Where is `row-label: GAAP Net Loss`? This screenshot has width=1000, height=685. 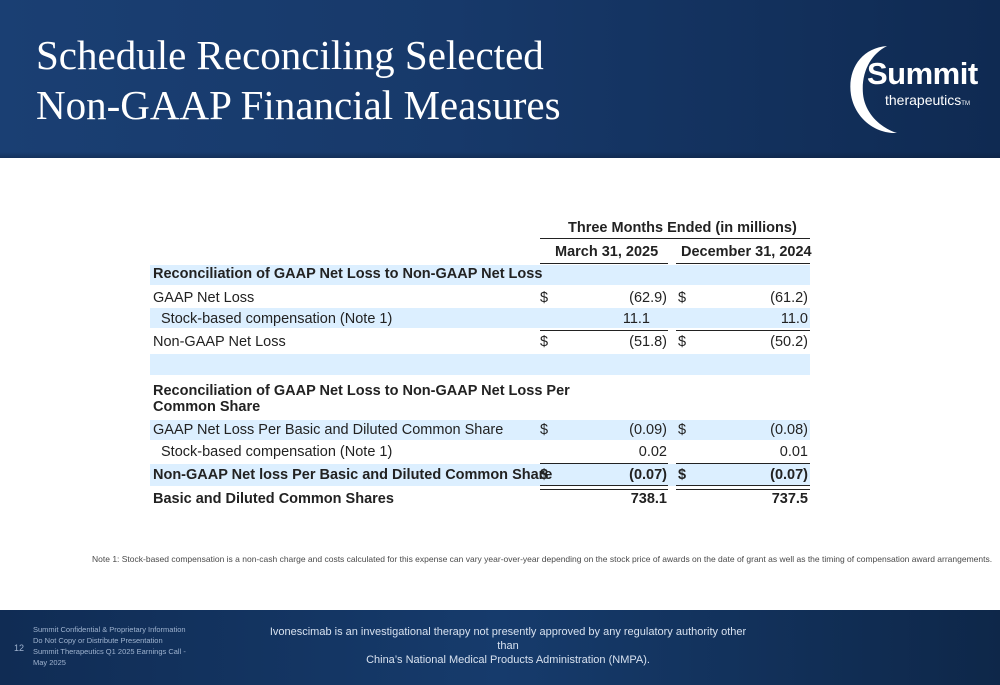
row-label: GAAP Net Loss is located at coordinates (204, 298).